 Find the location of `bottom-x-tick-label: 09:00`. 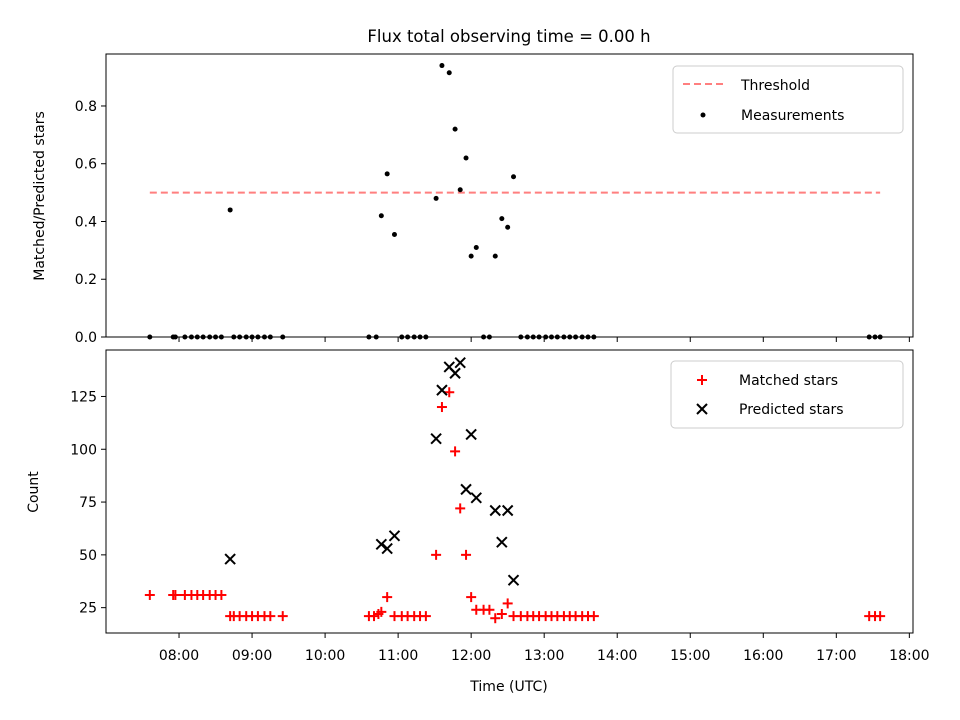

bottom-x-tick-label: 09:00 is located at coordinates (252, 656).